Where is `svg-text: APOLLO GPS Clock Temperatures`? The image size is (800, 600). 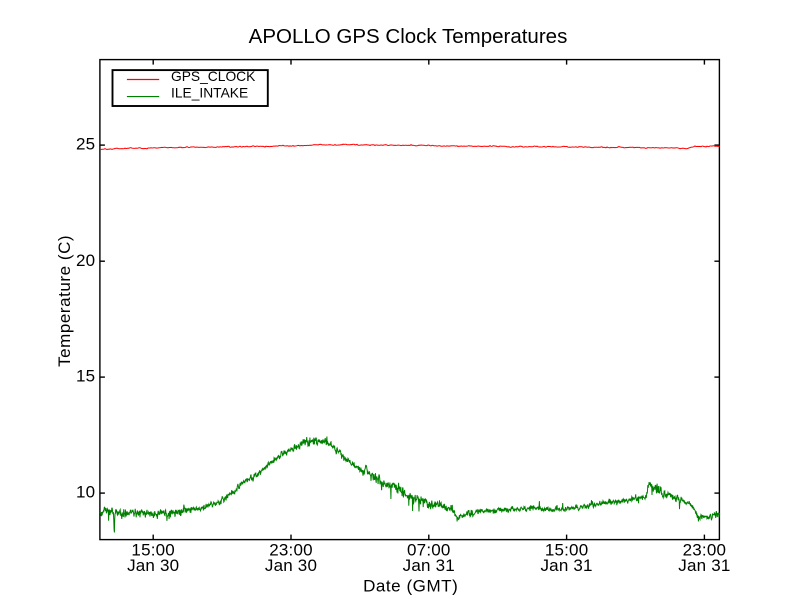 svg-text: APOLLO GPS Clock Temperatures is located at coordinates (408, 36).